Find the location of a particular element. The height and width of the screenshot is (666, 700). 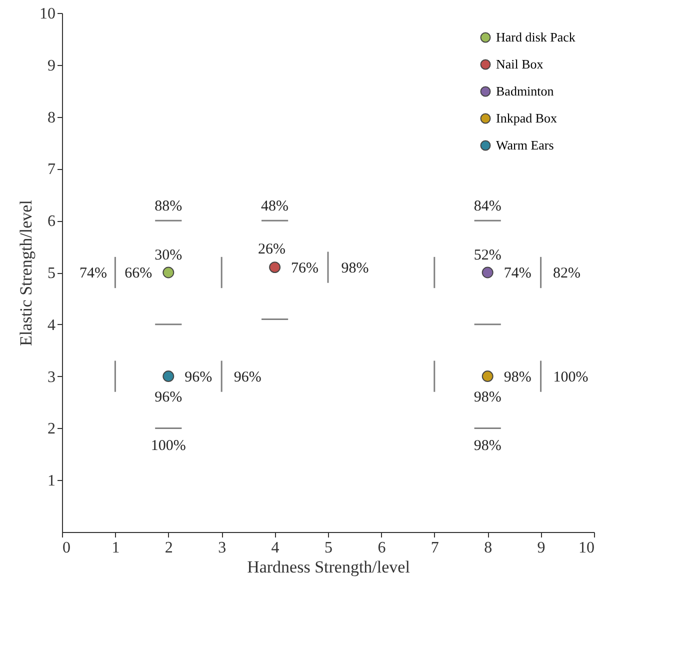

x-tick-label: 7 is located at coordinates (434, 548).